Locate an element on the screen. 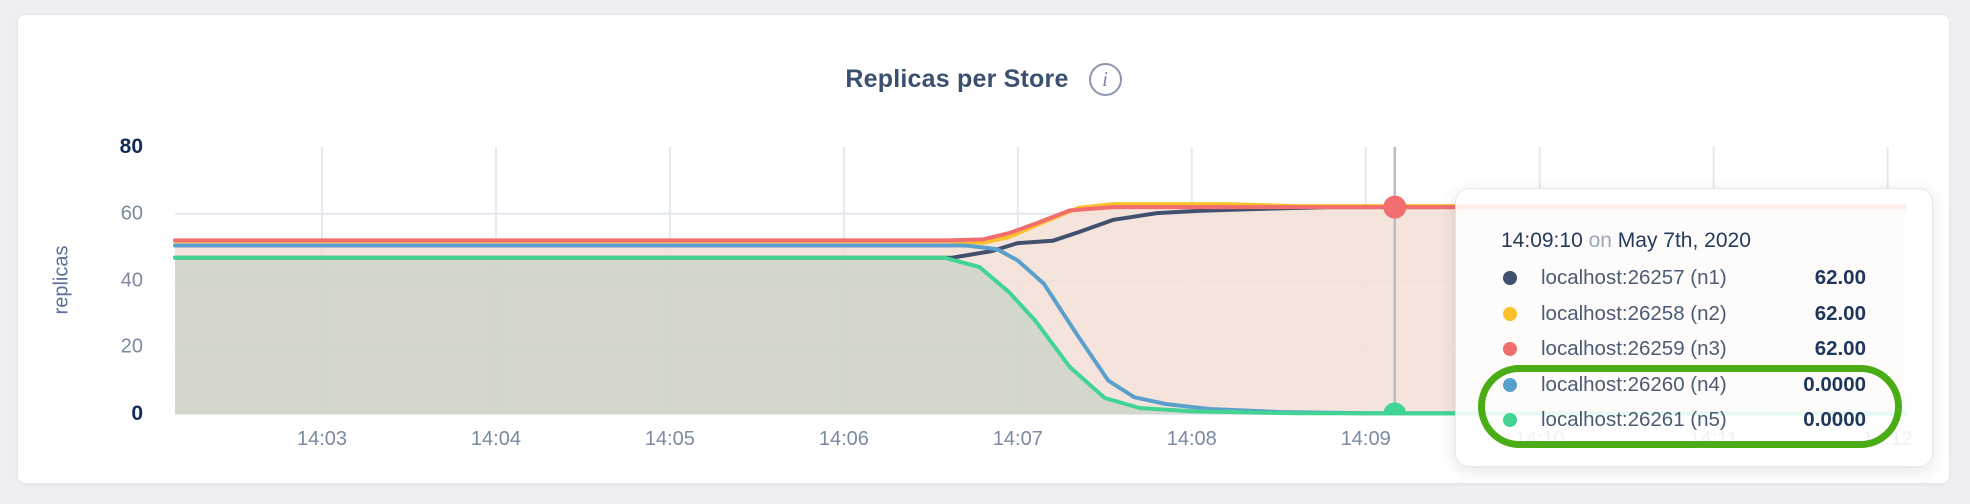  tooltip-row: localhost:26261 (n5) 0.0000 is located at coordinates (1694, 420).